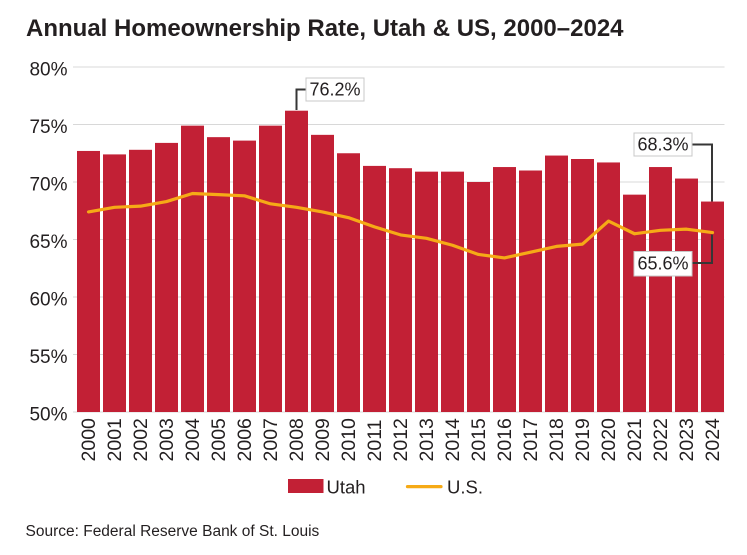 This screenshot has width=747, height=555. Describe the element at coordinates (48, 70) in the screenshot. I see `svg-text: 80%` at that location.